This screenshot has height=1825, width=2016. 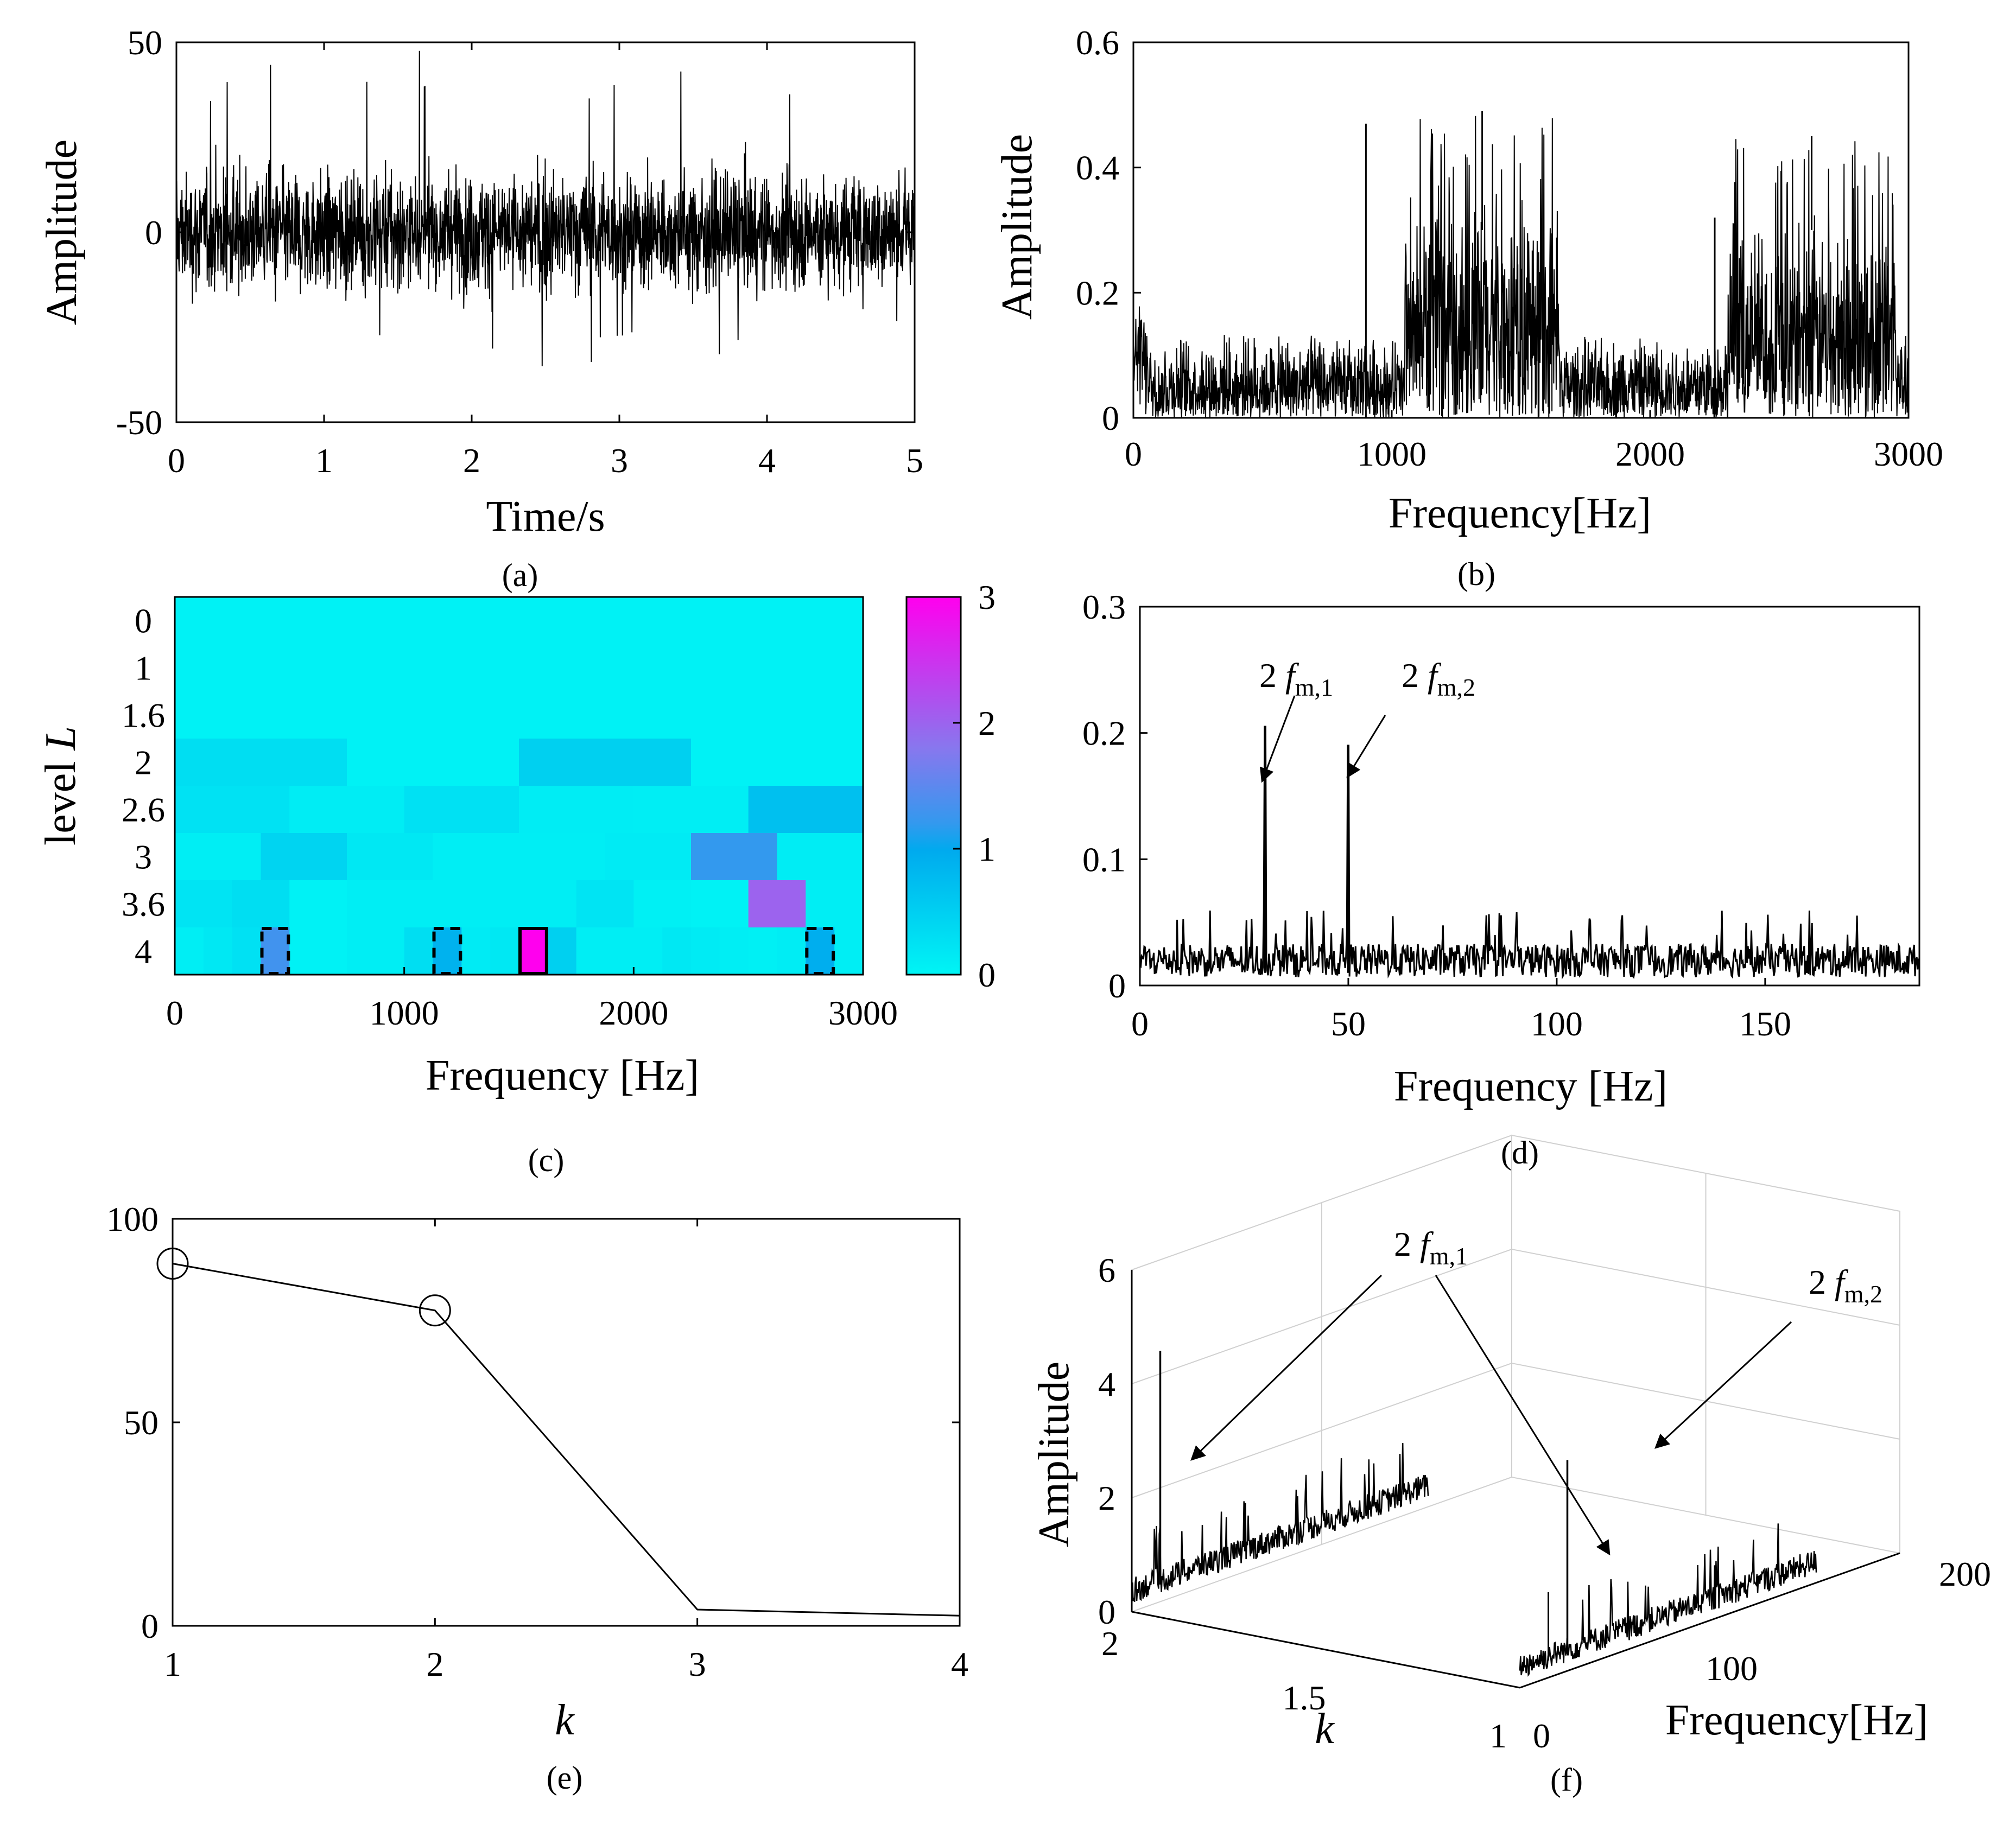 What do you see at coordinates (1104, 733) in the screenshot?
I see `d-ytick-label: 0.2` at bounding box center [1104, 733].